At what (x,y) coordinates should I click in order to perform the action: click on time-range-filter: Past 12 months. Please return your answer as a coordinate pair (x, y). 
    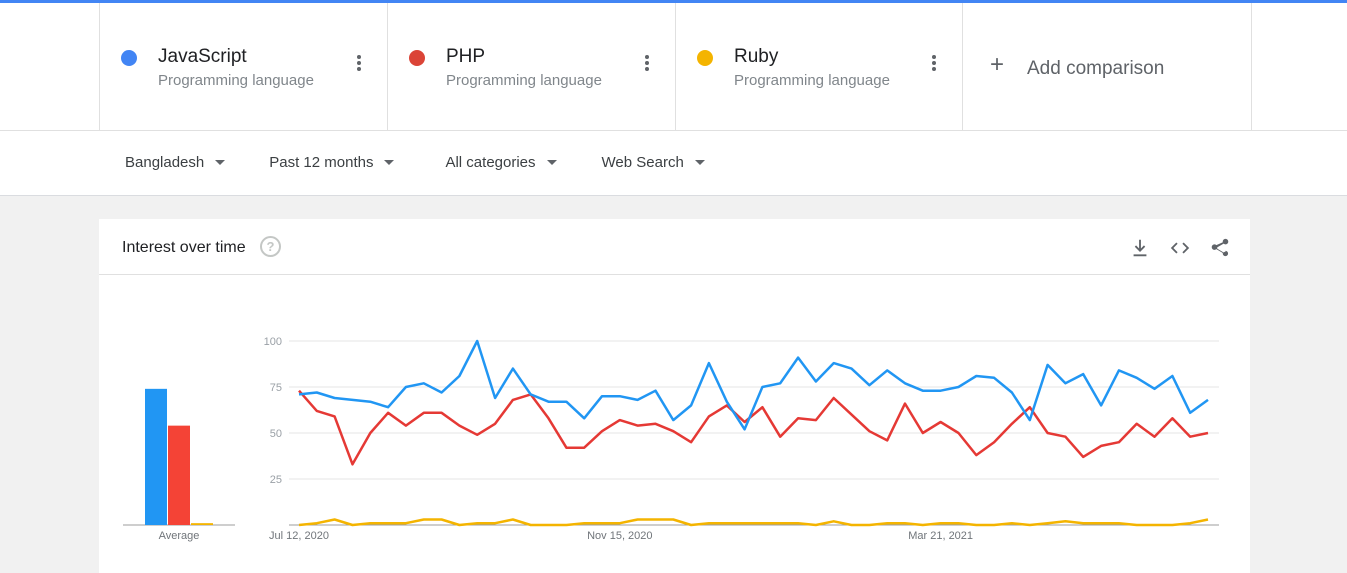
    Looking at the image, I should click on (332, 162).